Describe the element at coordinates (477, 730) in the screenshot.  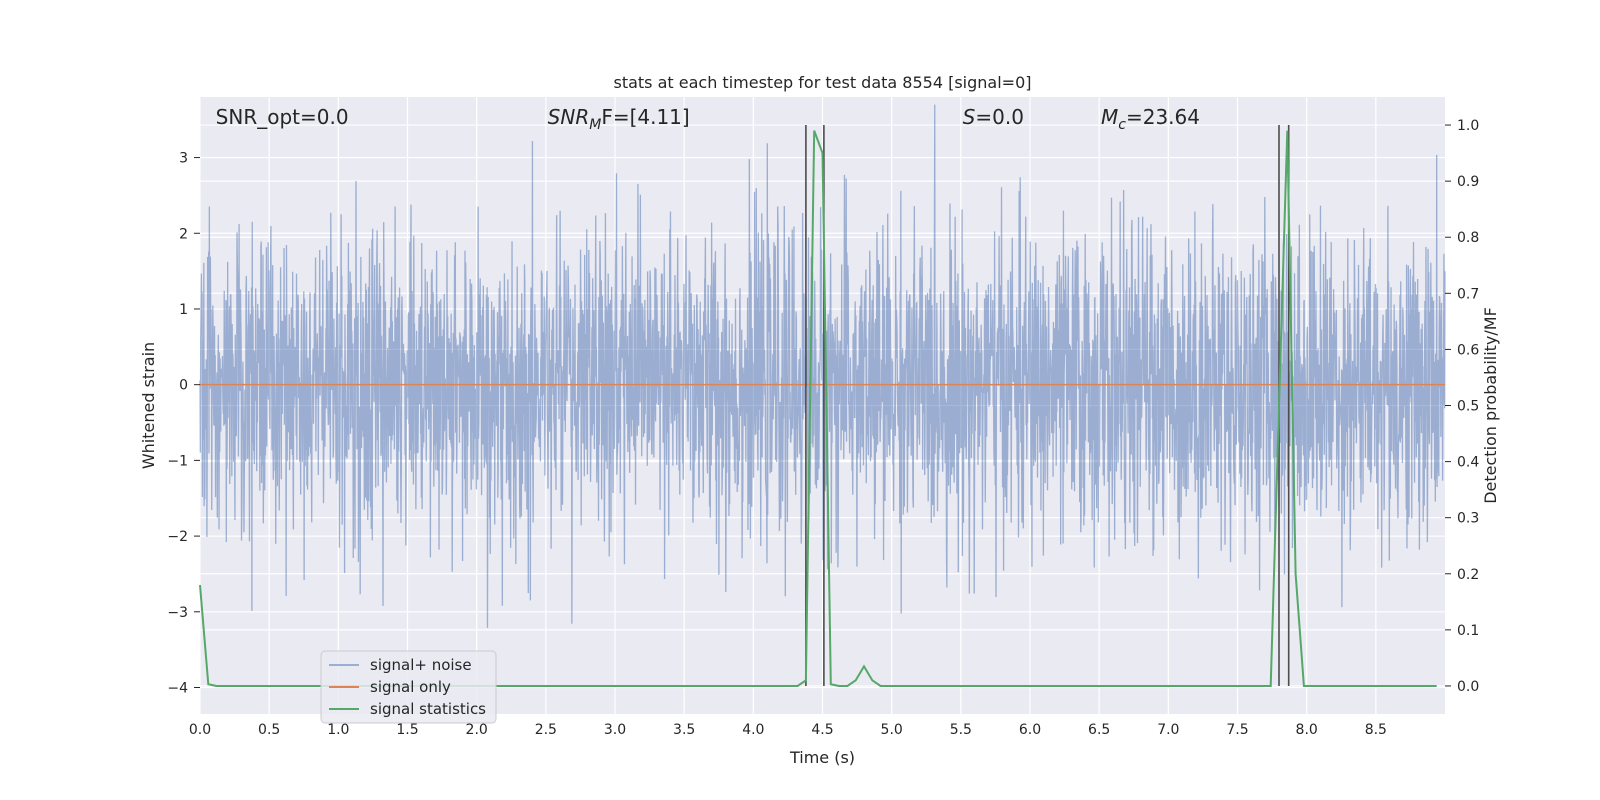
I see `x-tick-label: 2.0` at that location.